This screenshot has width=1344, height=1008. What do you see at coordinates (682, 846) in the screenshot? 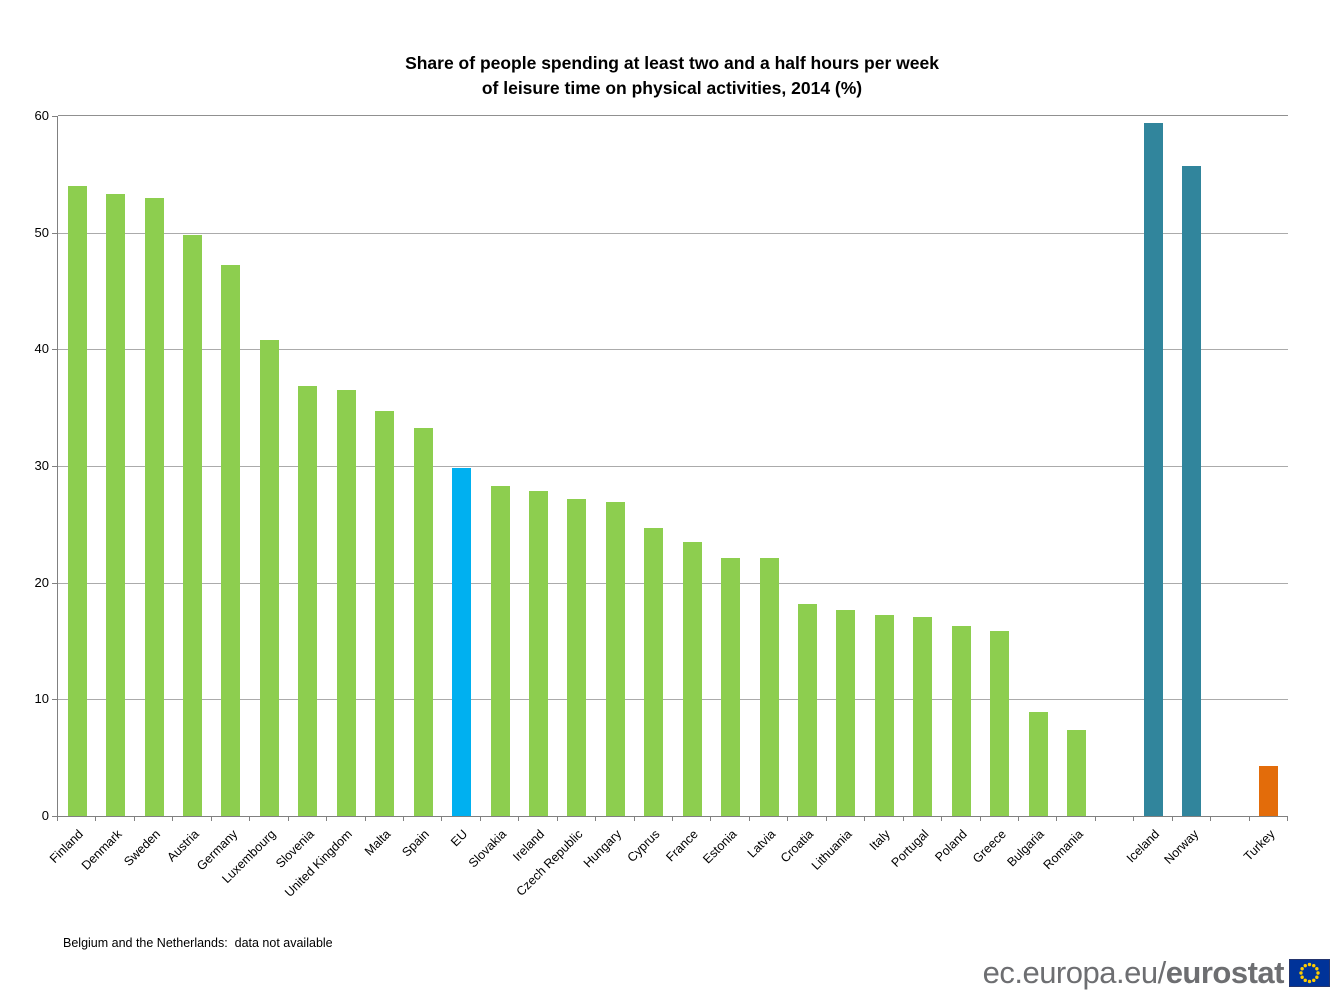
I see `x-axis-label-france: France` at bounding box center [682, 846].